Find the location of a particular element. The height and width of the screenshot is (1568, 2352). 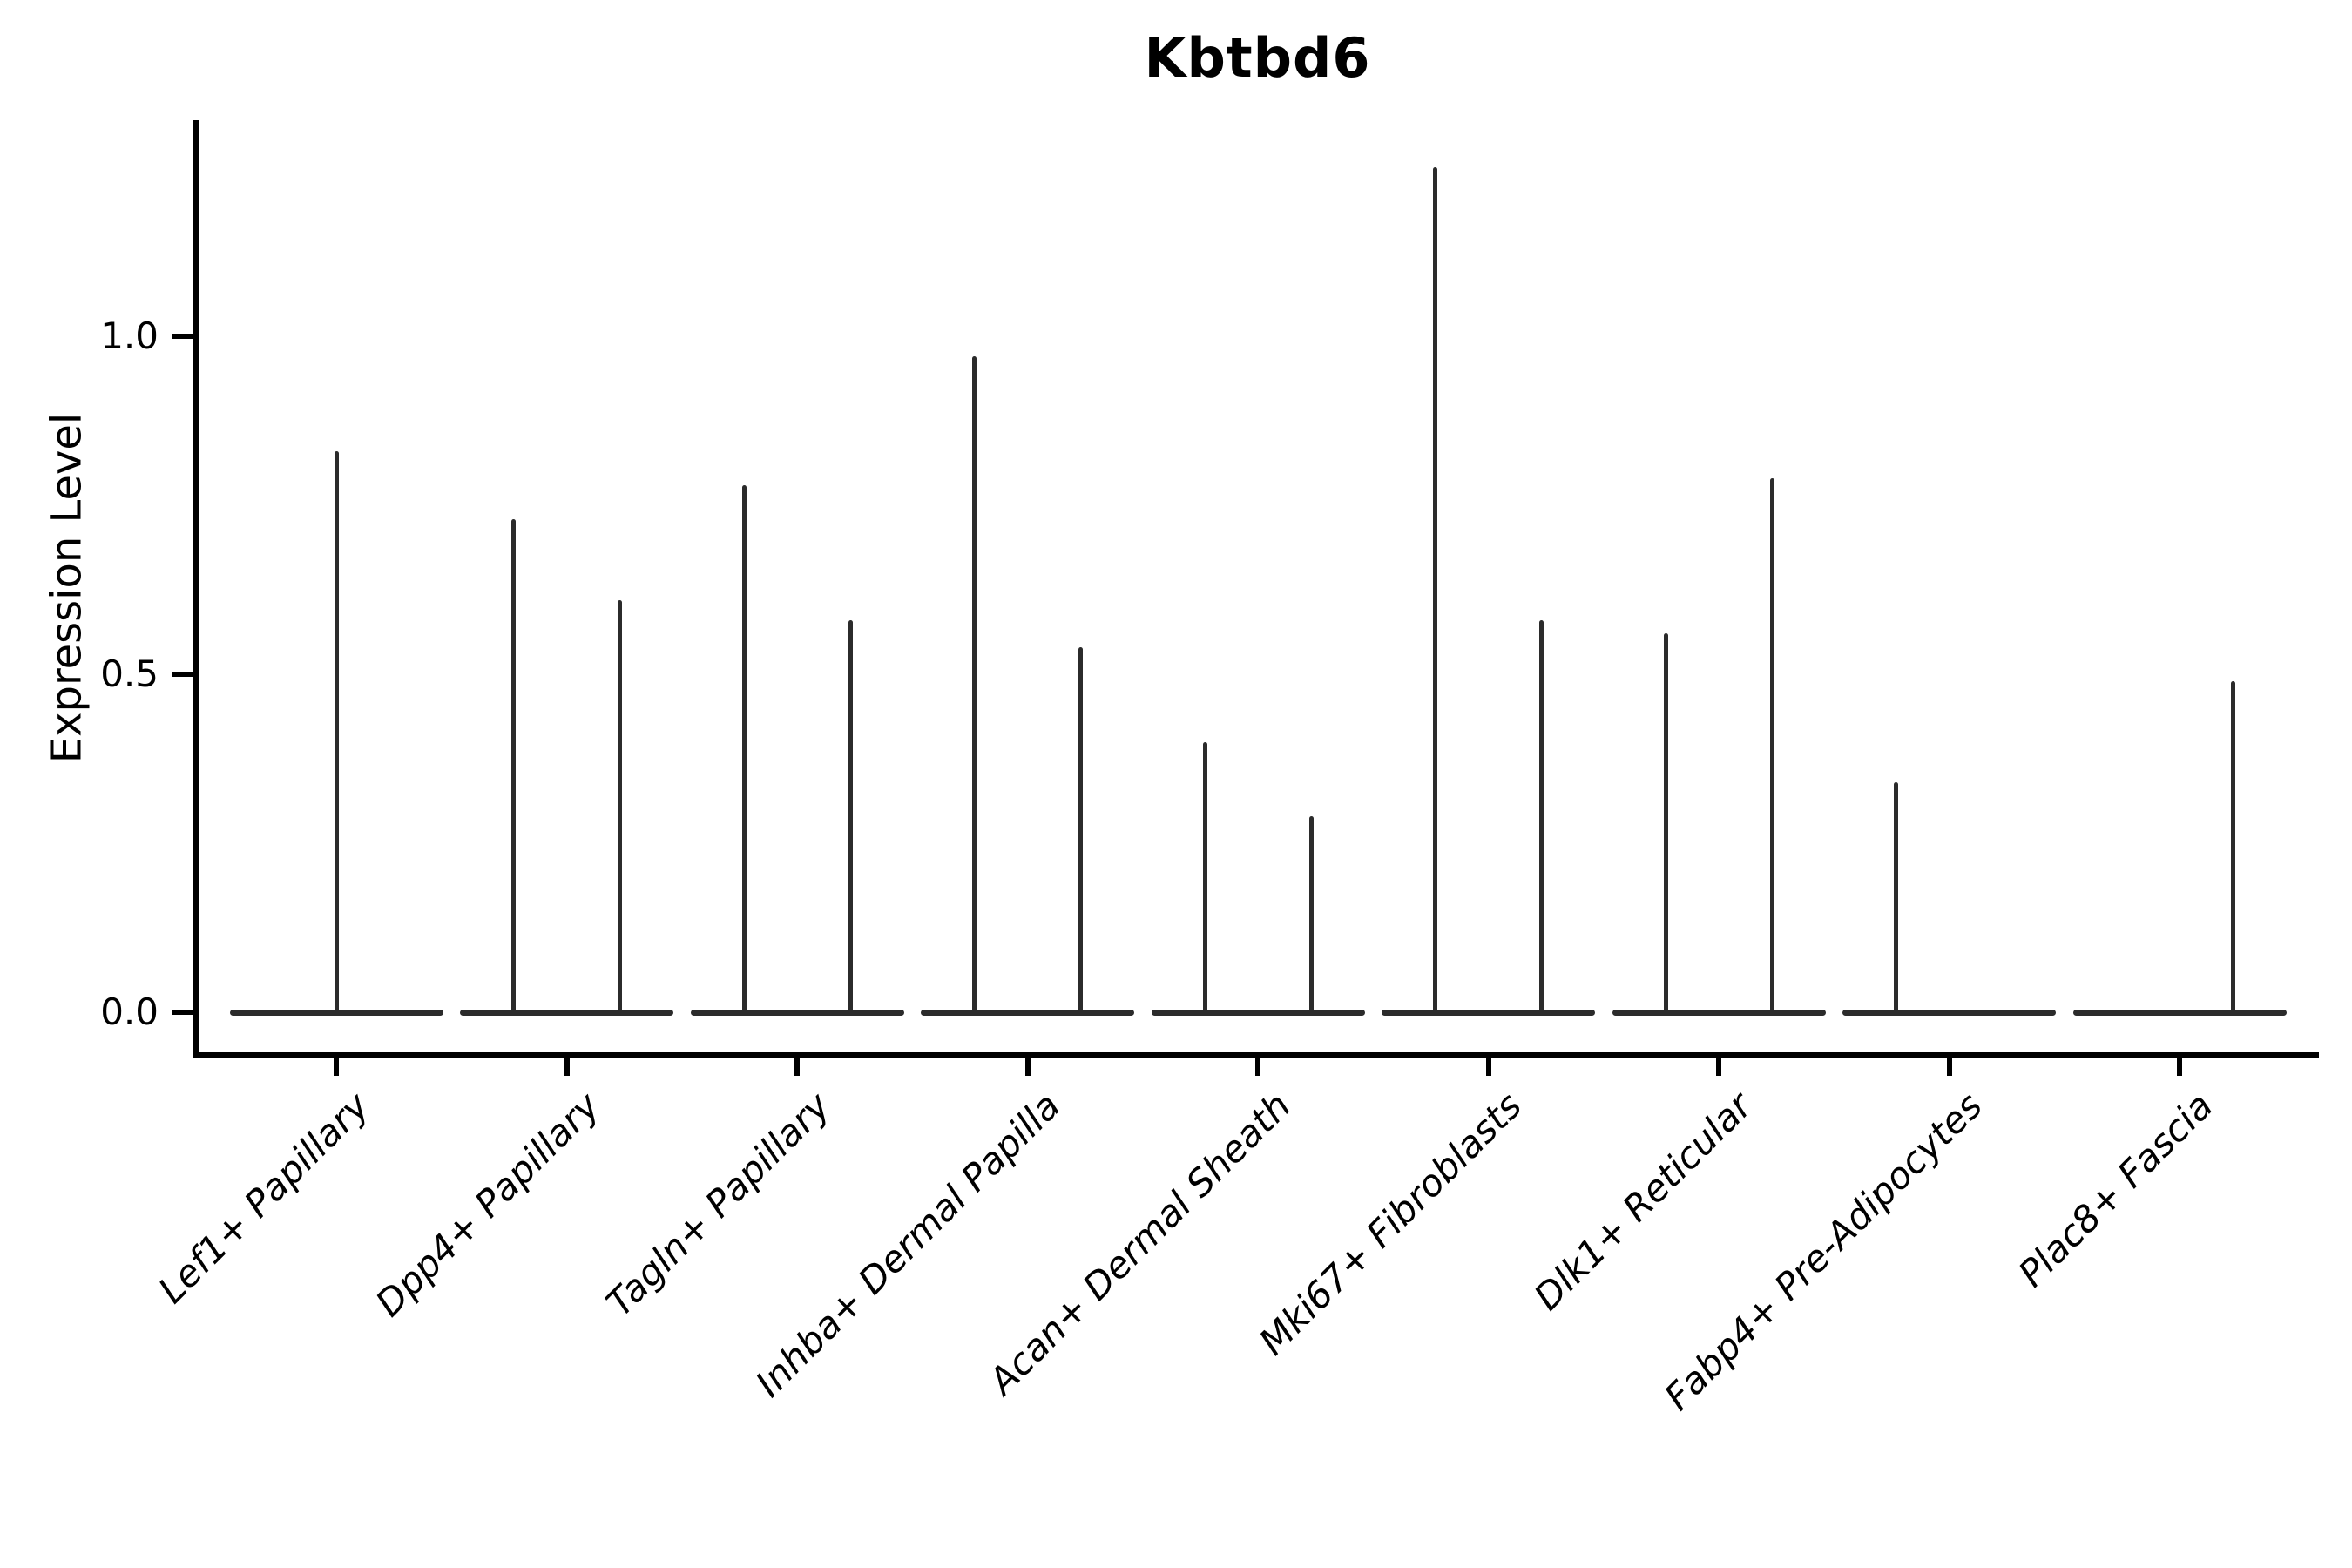

y-tick-label: 0.0 is located at coordinates (129, 1012).